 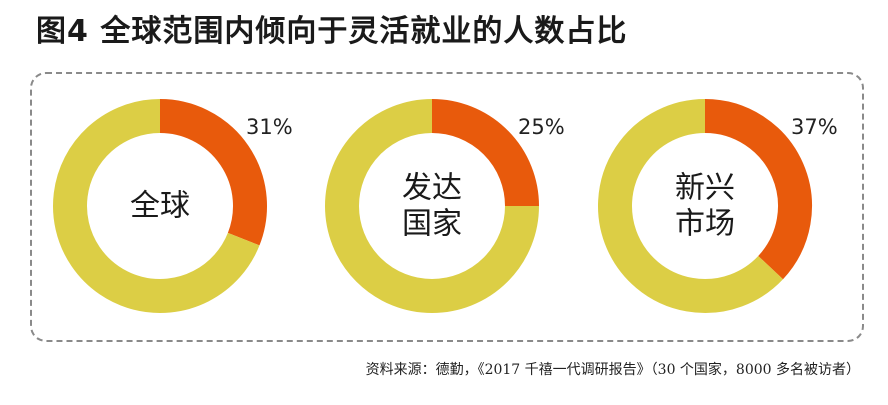 What do you see at coordinates (269, 127) in the screenshot?
I see `donut-1-value-label: 31%` at bounding box center [269, 127].